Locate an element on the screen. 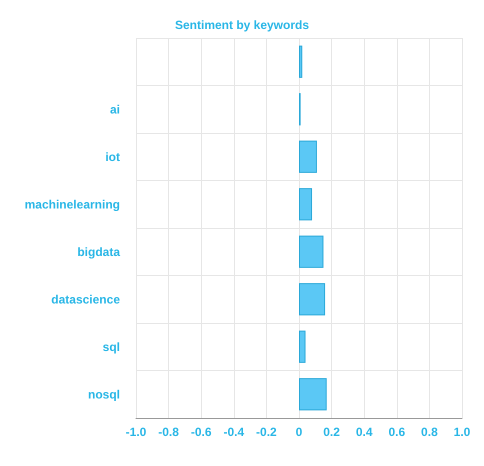 This screenshot has height=466, width=484. y-tick-label: sql is located at coordinates (111, 347).